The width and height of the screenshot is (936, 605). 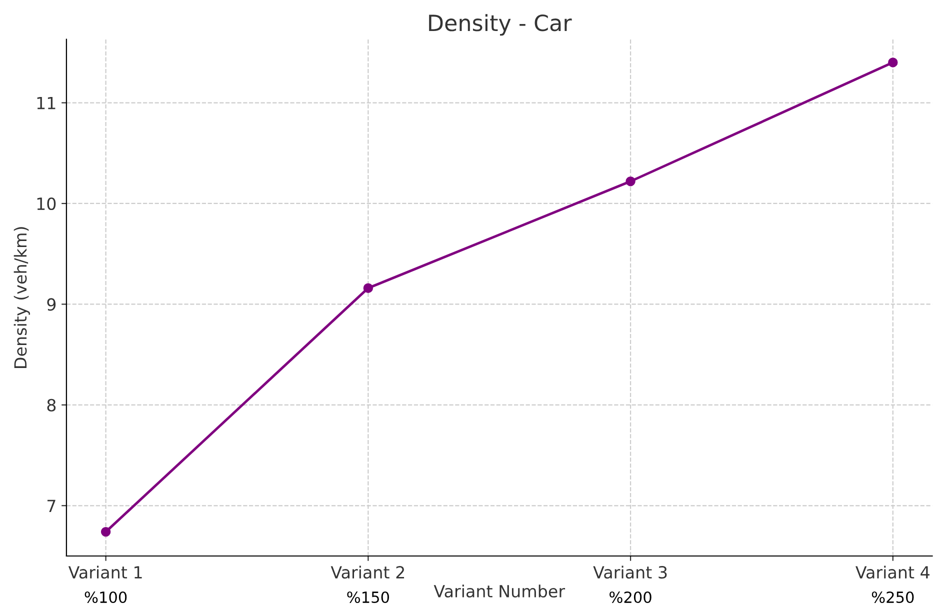 I want to click on text: %100, so click(x=105, y=597).